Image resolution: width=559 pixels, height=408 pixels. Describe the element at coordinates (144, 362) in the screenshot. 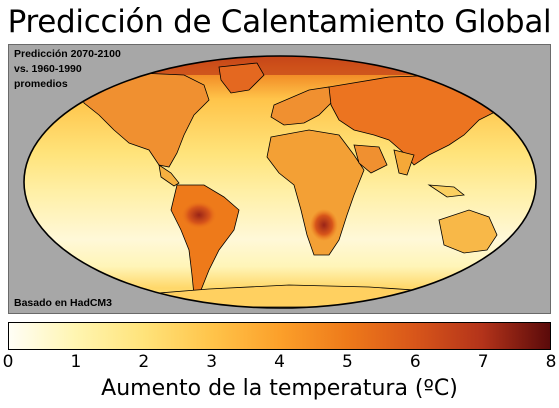

I see `colorbar-tick-2: 2` at that location.